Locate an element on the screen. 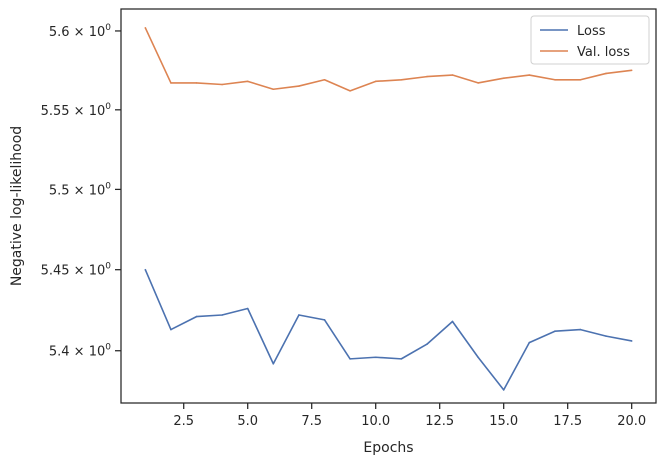 The width and height of the screenshot is (667, 463). legend-box is located at coordinates (590, 40).